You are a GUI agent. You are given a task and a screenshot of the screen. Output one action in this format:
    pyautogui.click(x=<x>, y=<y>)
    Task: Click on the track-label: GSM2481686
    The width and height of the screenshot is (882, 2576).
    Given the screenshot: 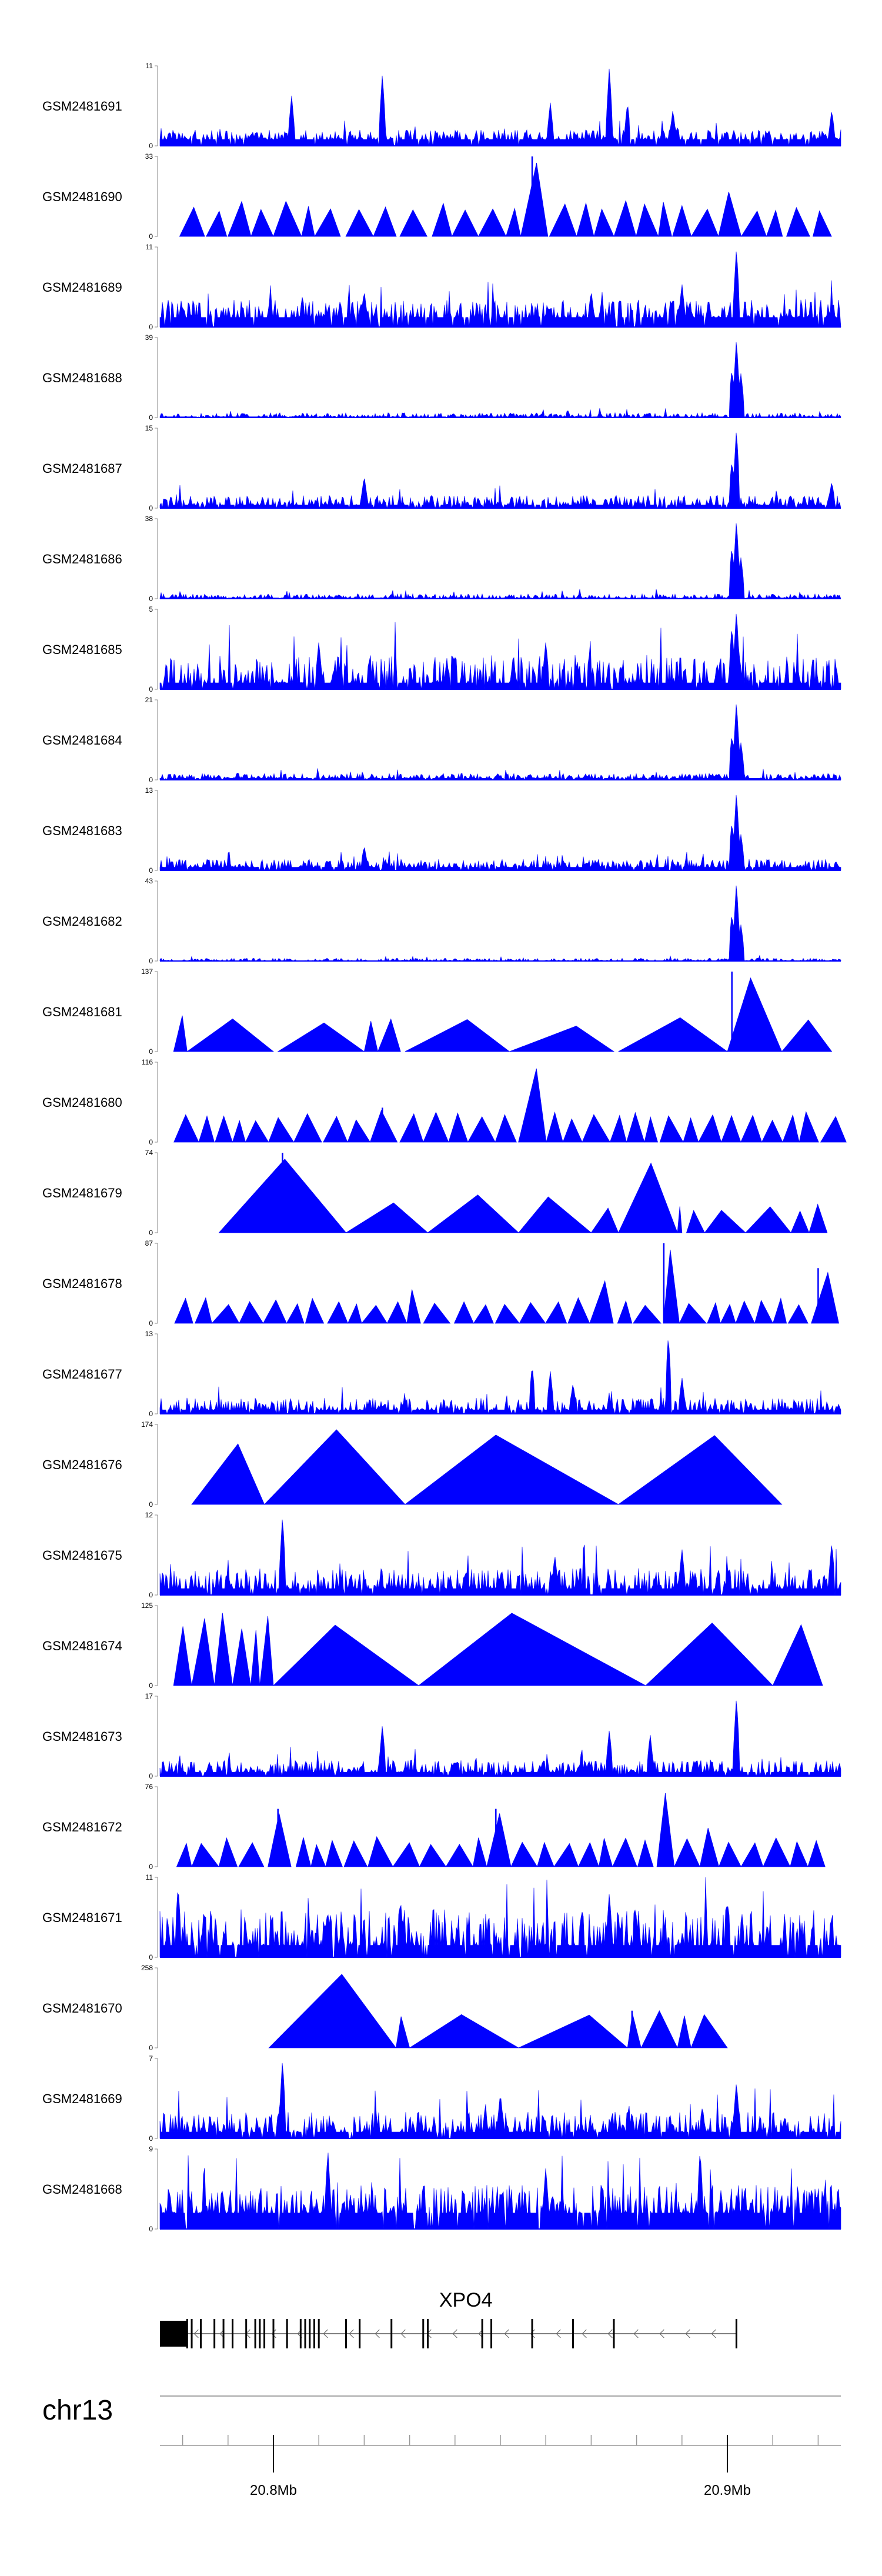 What is the action you would take?
    pyautogui.click(x=82, y=559)
    